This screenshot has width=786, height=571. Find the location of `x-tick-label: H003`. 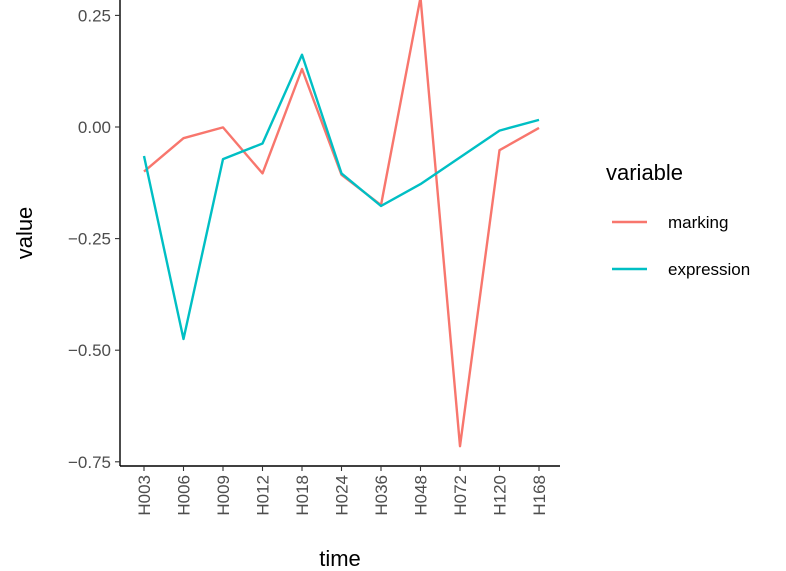

x-tick-label: H003 is located at coordinates (144, 495).